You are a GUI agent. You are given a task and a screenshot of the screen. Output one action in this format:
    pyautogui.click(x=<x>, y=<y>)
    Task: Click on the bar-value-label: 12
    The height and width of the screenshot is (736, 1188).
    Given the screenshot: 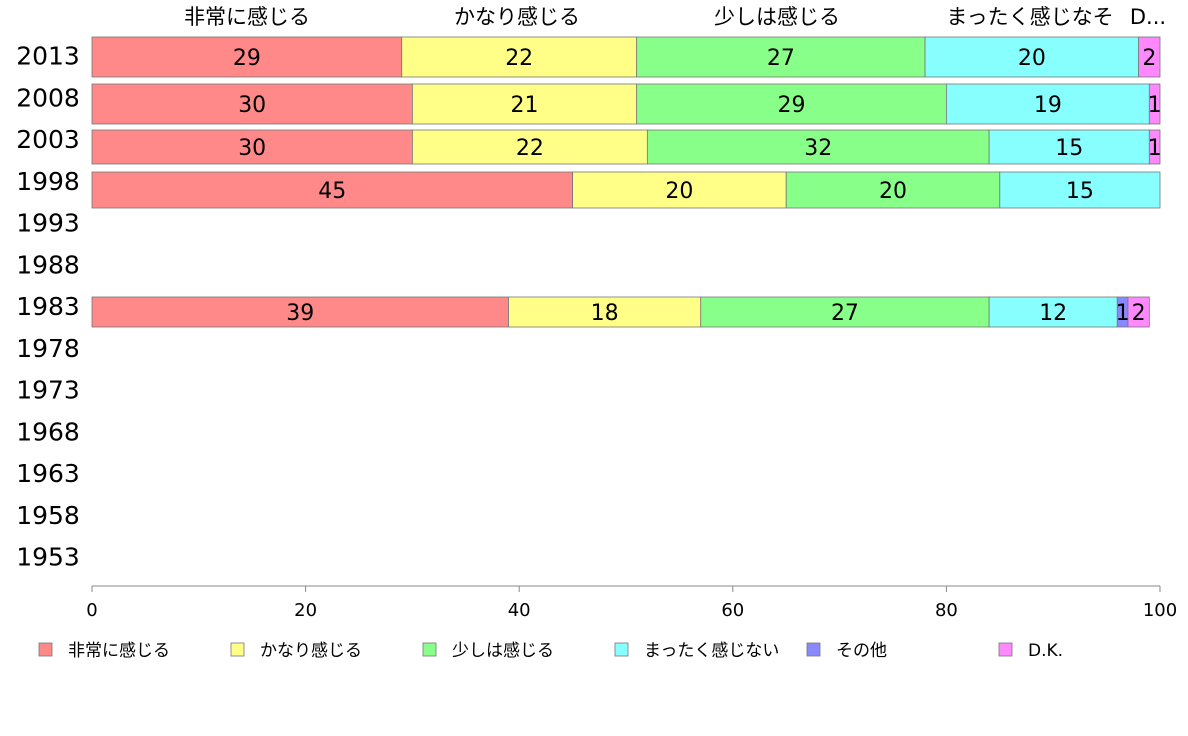 What is the action you would take?
    pyautogui.click(x=1053, y=313)
    